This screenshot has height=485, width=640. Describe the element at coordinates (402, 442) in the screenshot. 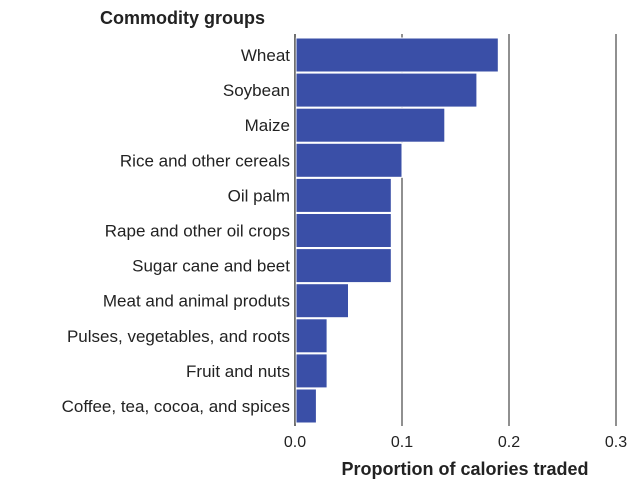

I see `x-tick-label-1: 0.1` at that location.